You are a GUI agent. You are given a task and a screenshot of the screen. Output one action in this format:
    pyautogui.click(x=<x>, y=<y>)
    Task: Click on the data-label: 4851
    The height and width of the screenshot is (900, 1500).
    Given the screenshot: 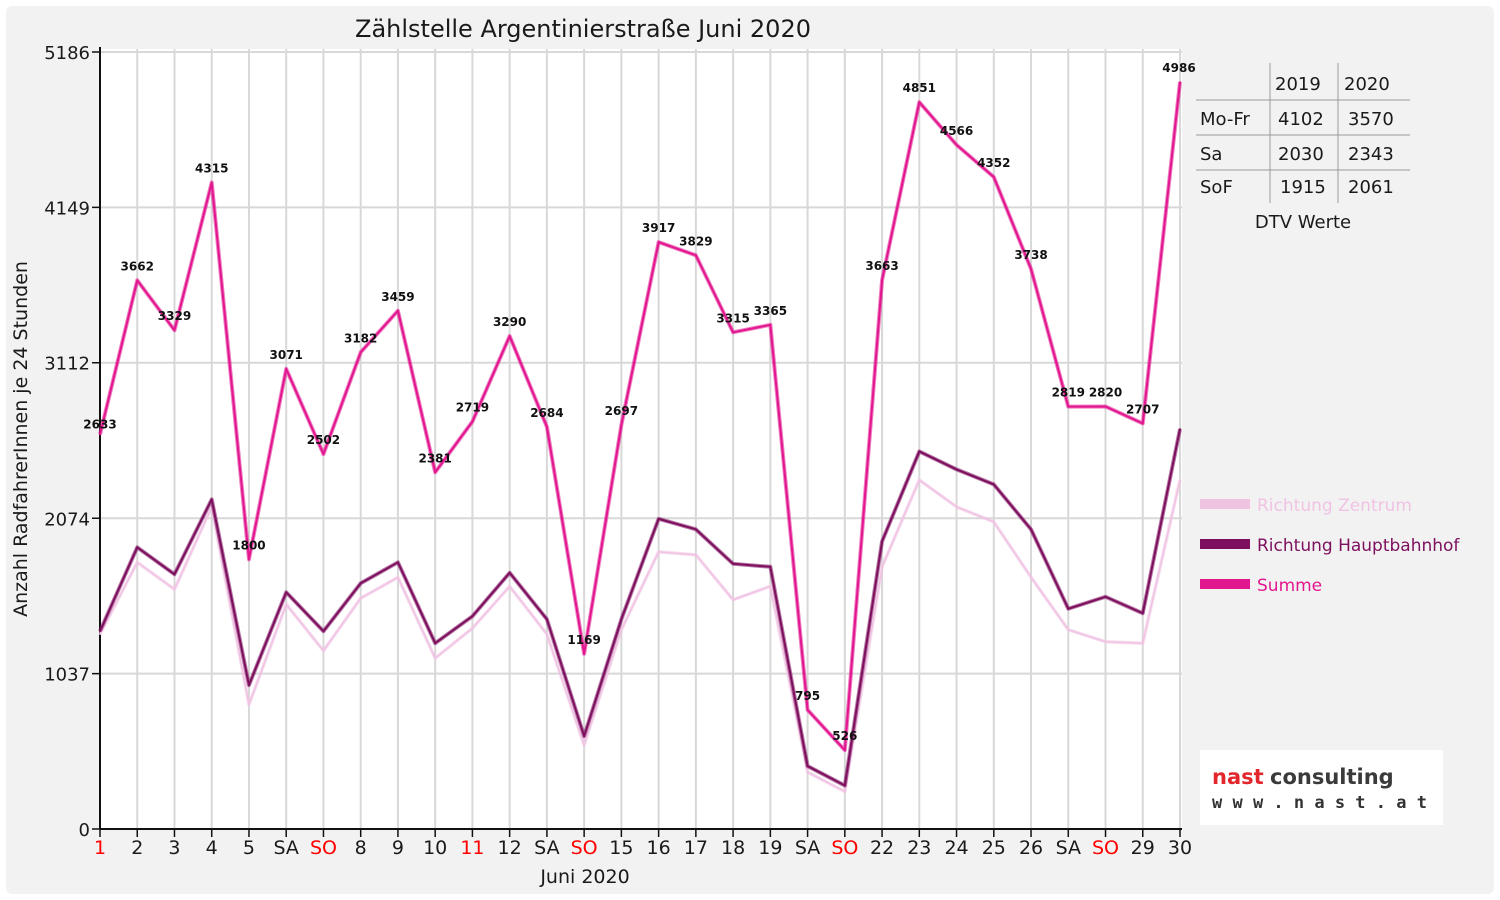 What is the action you would take?
    pyautogui.click(x=919, y=88)
    